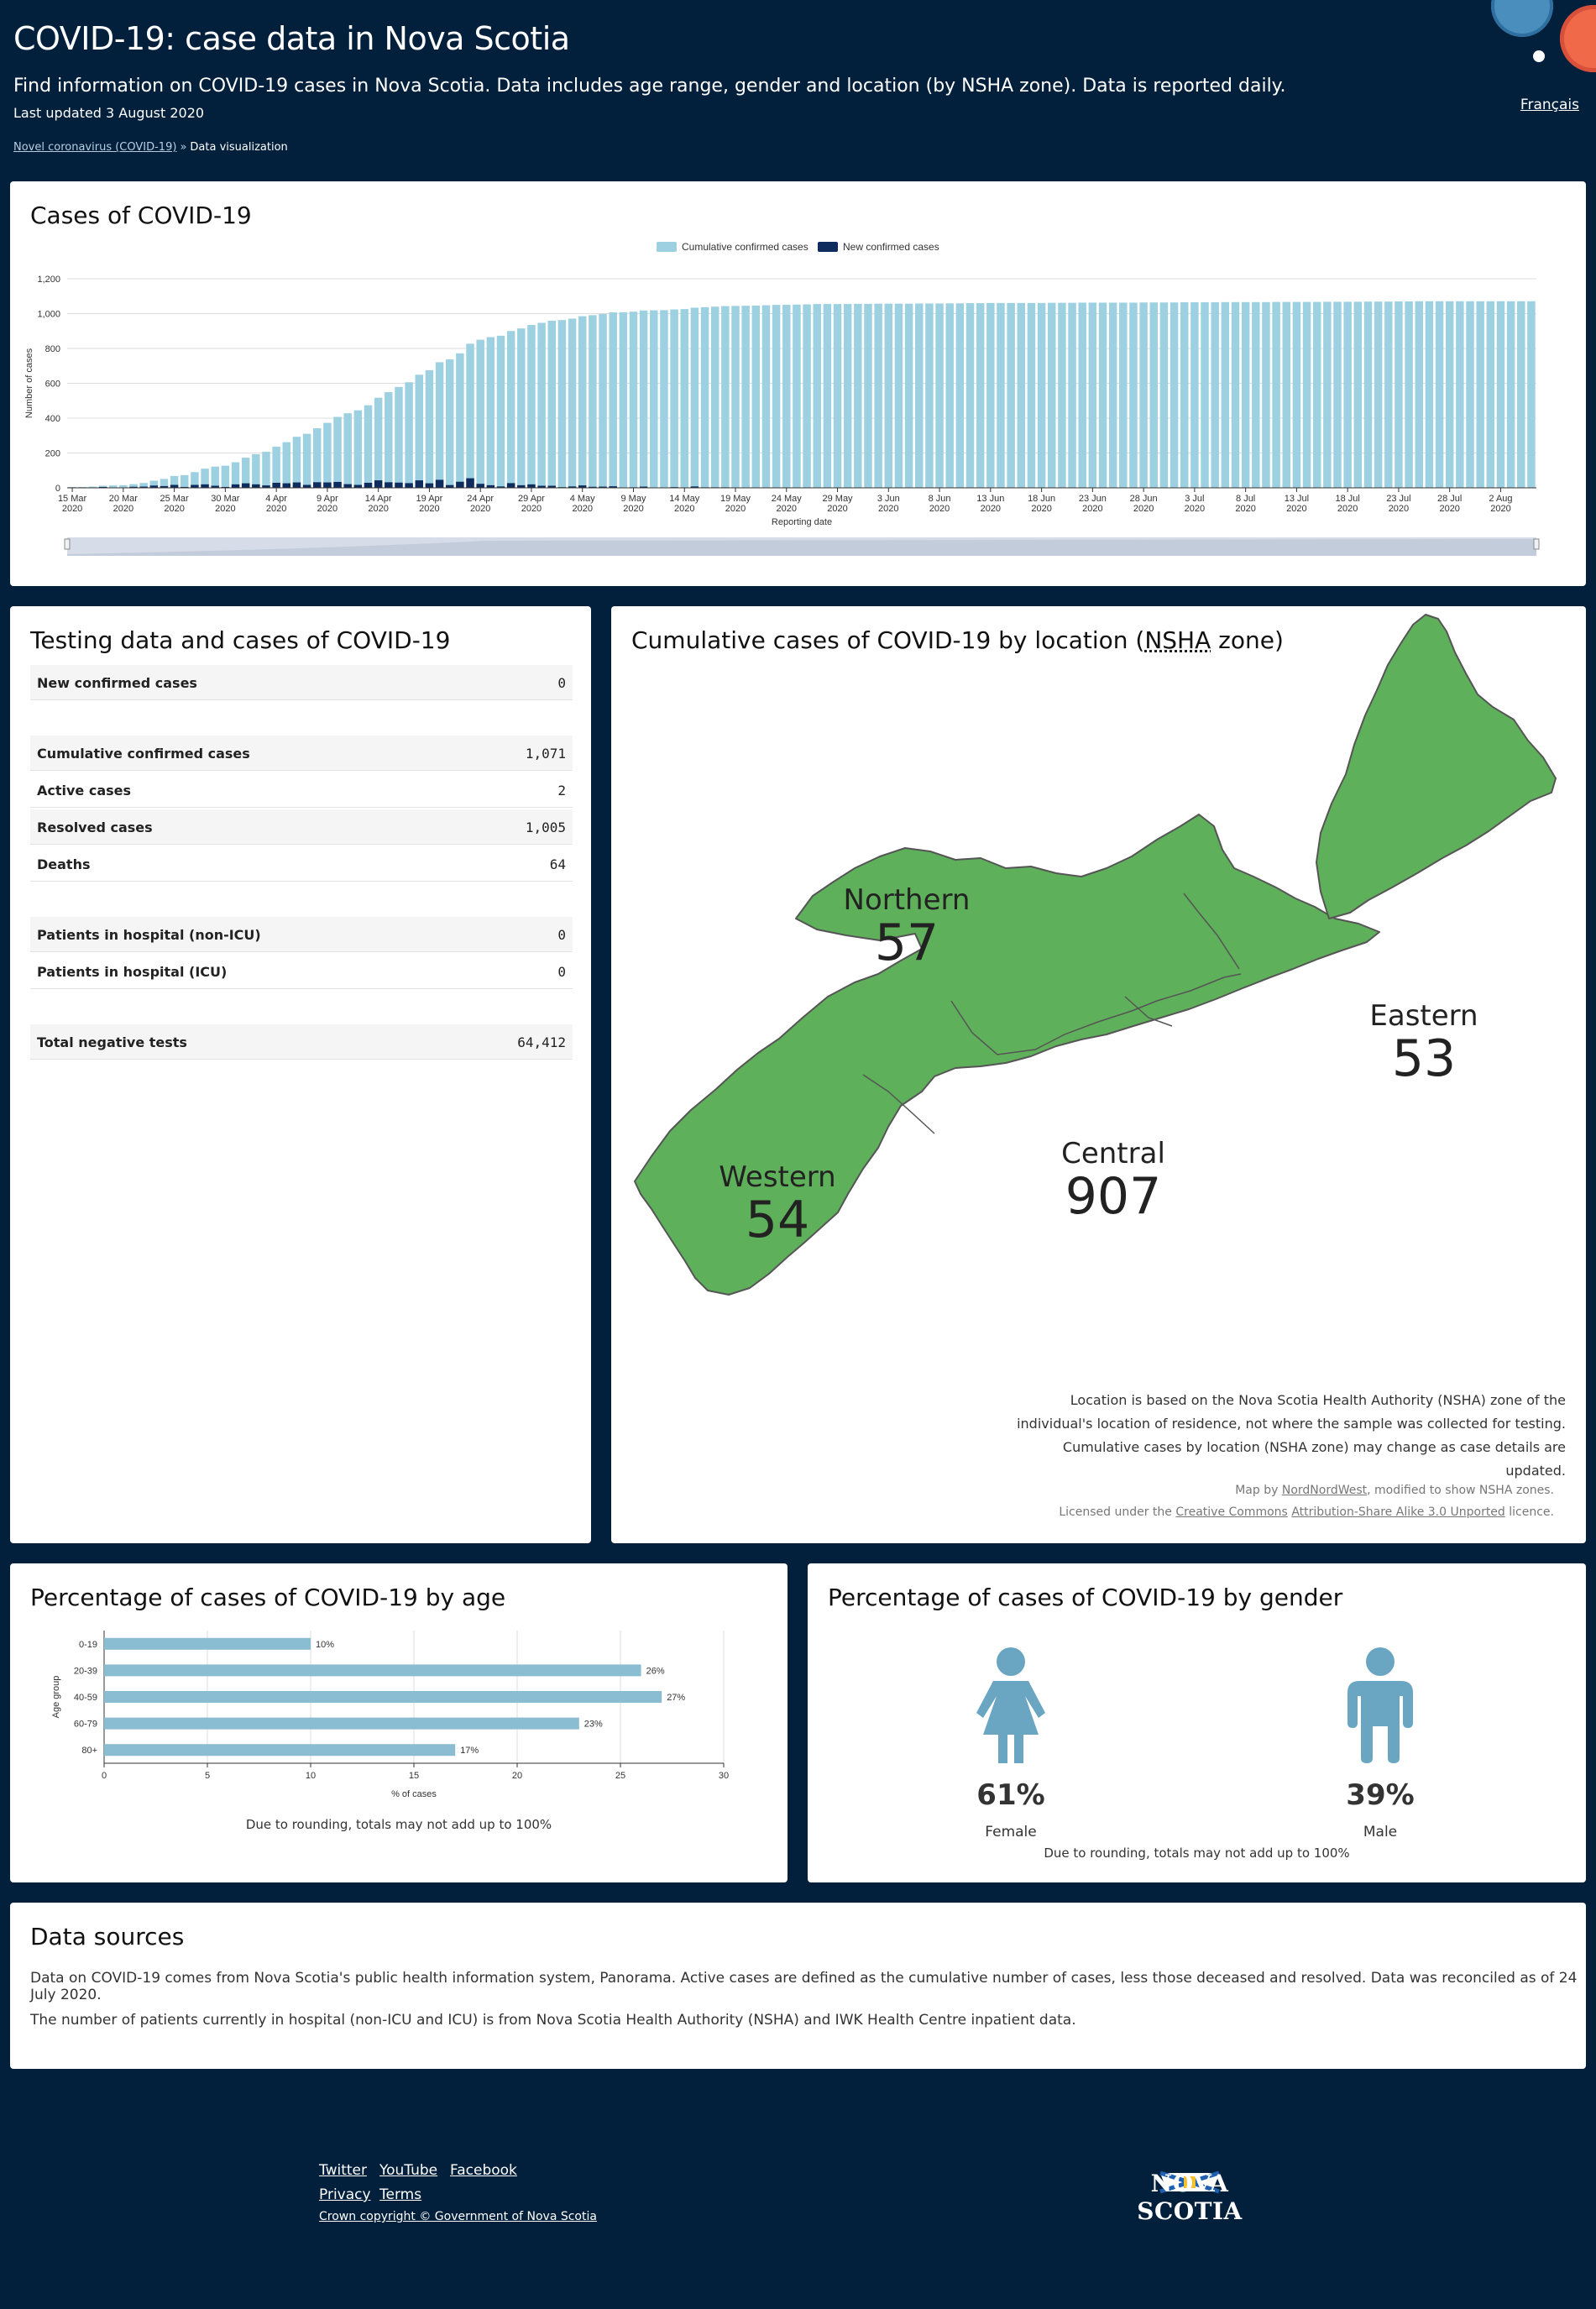  What do you see at coordinates (801, 394) in the screenshot?
I see `bar-series` at bounding box center [801, 394].